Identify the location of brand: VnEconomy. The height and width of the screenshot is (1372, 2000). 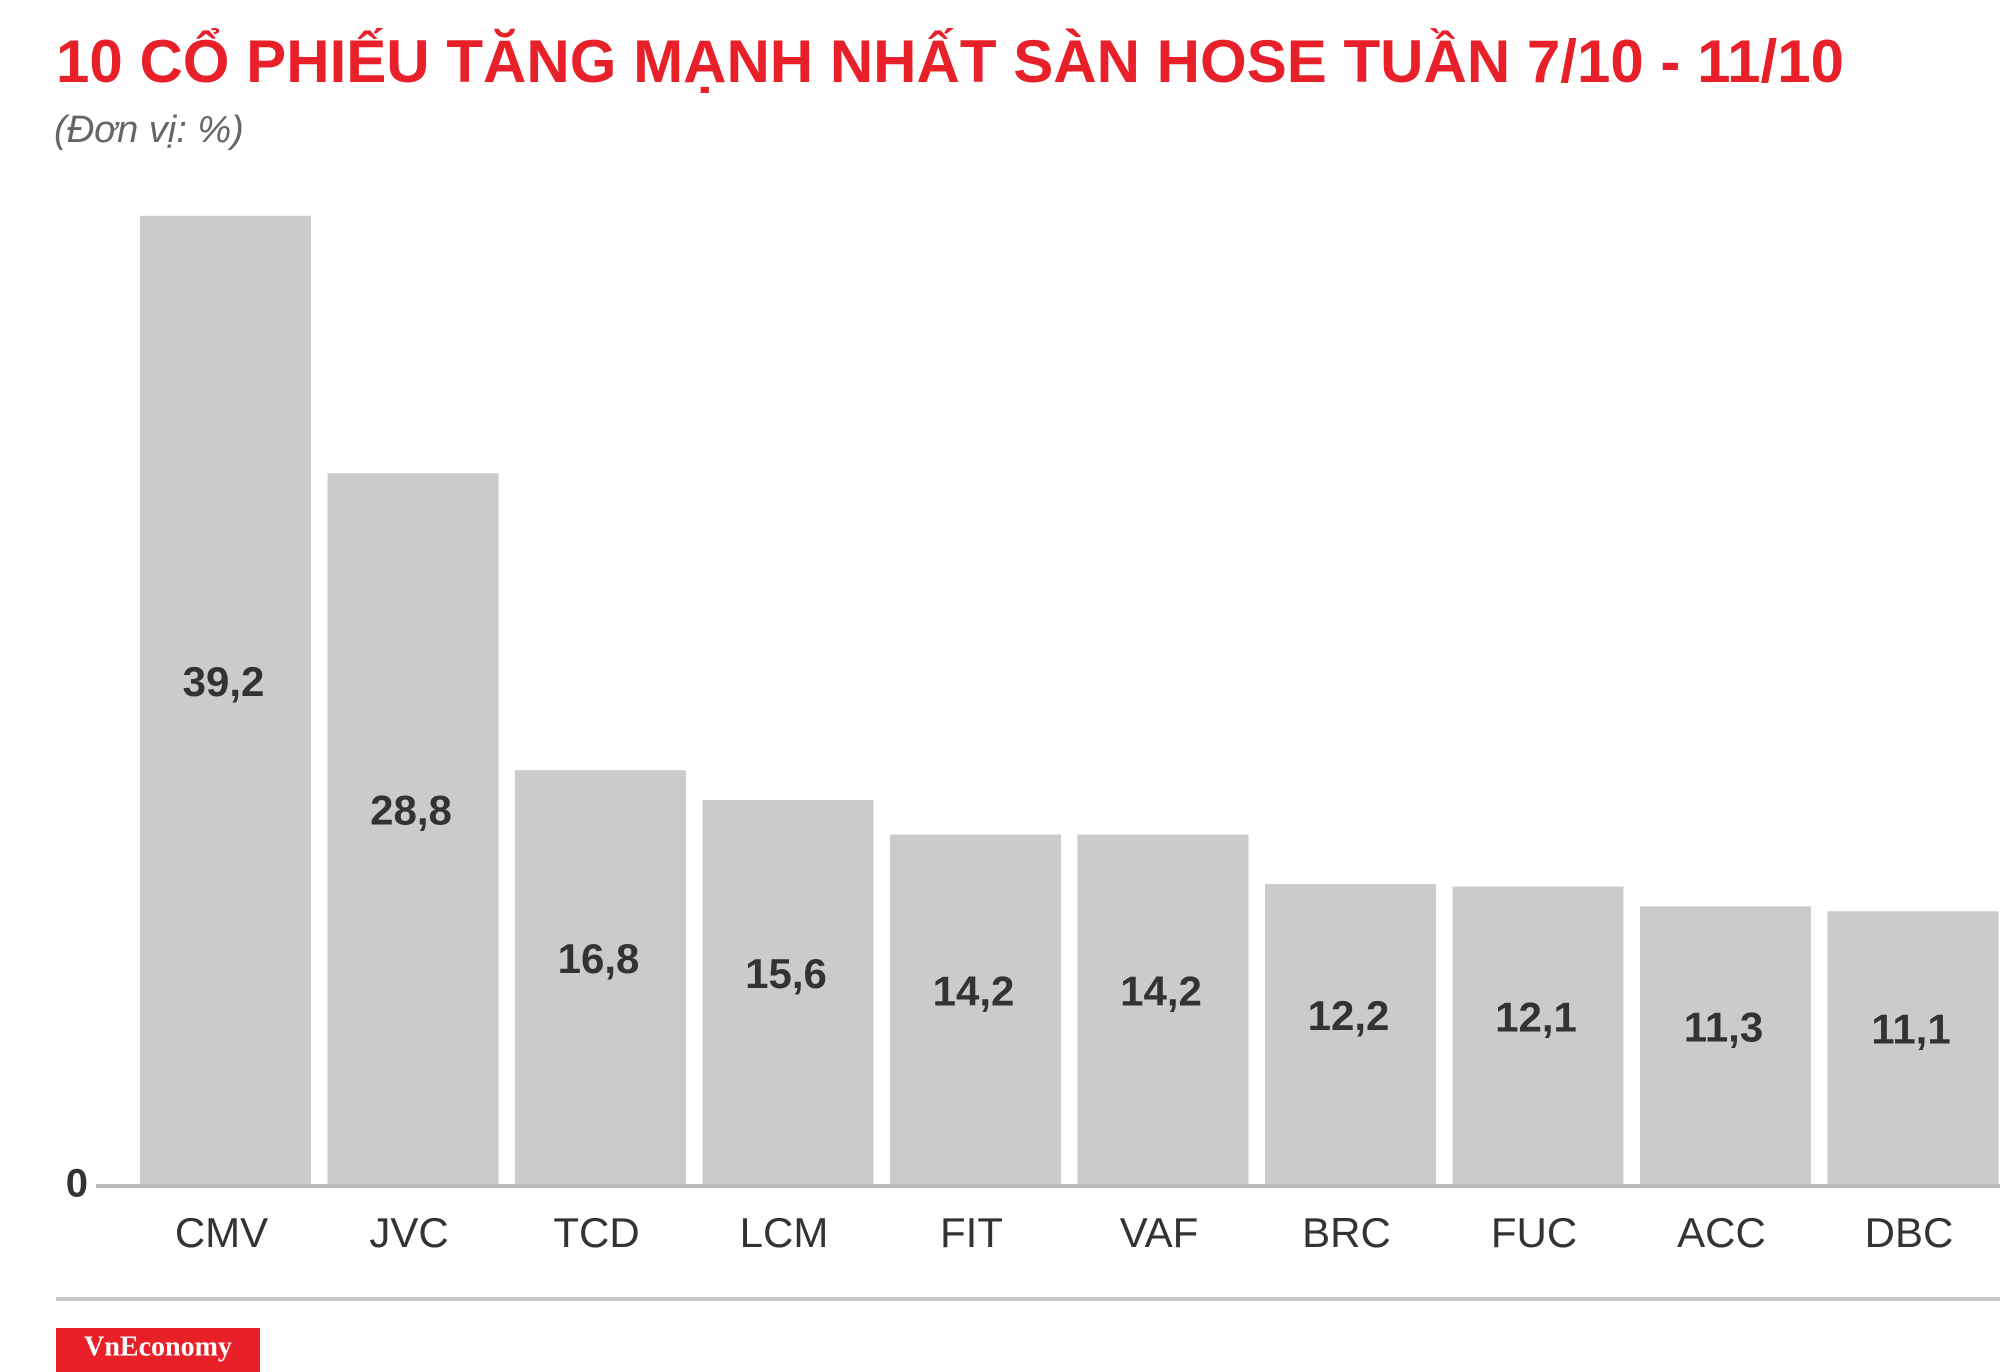
(158, 1346).